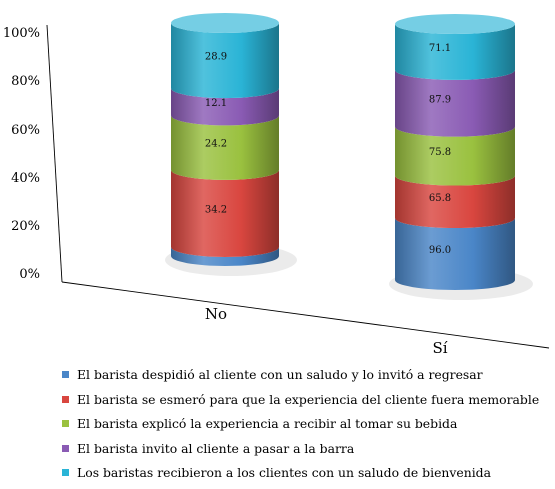 This screenshot has height=489, width=555. What do you see at coordinates (216, 144) in the screenshot?
I see `data-label: 24.2` at bounding box center [216, 144].